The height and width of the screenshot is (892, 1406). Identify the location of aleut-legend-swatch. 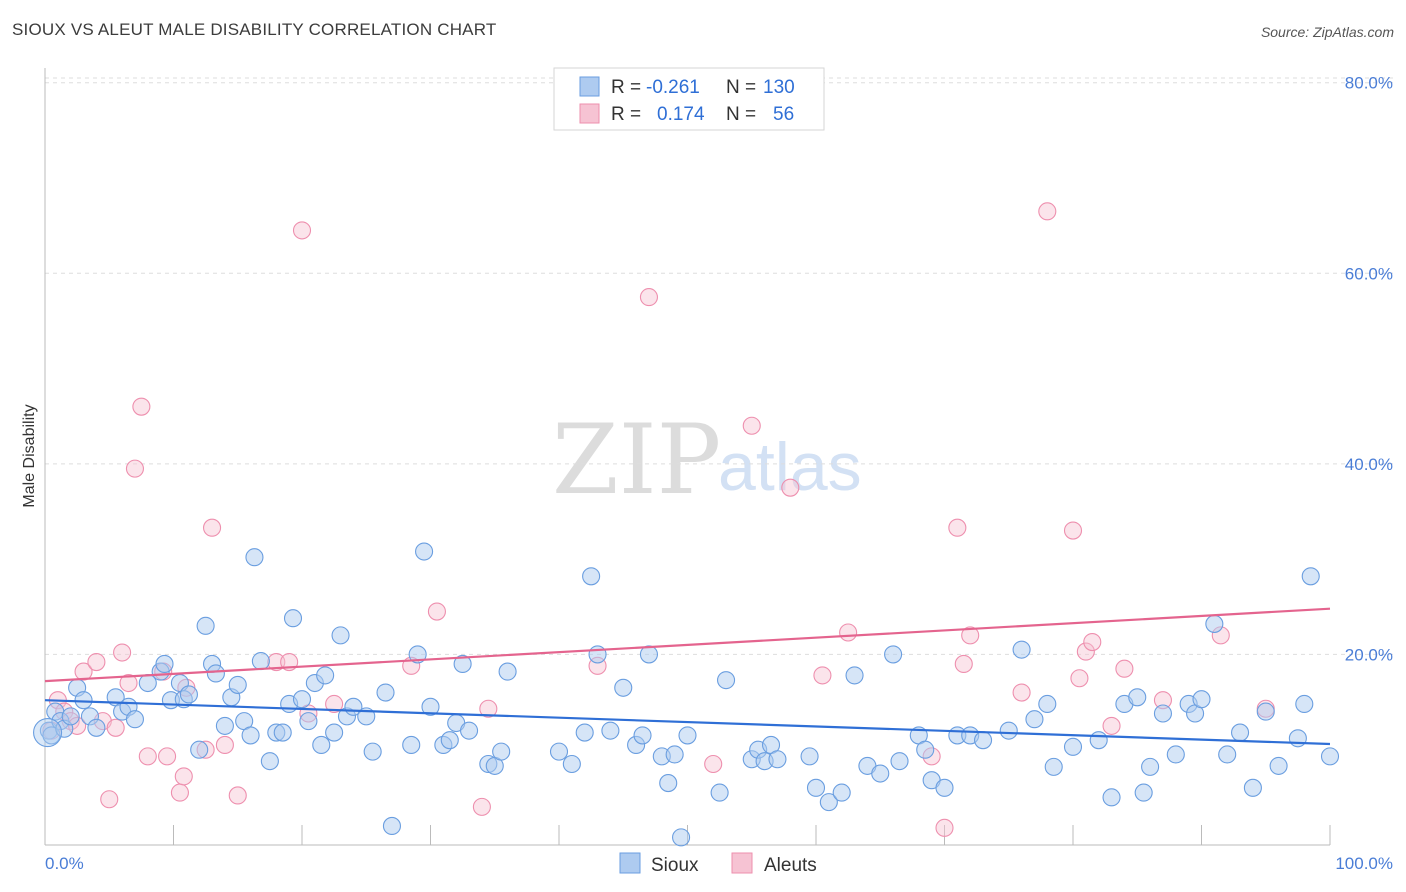
(589, 113).